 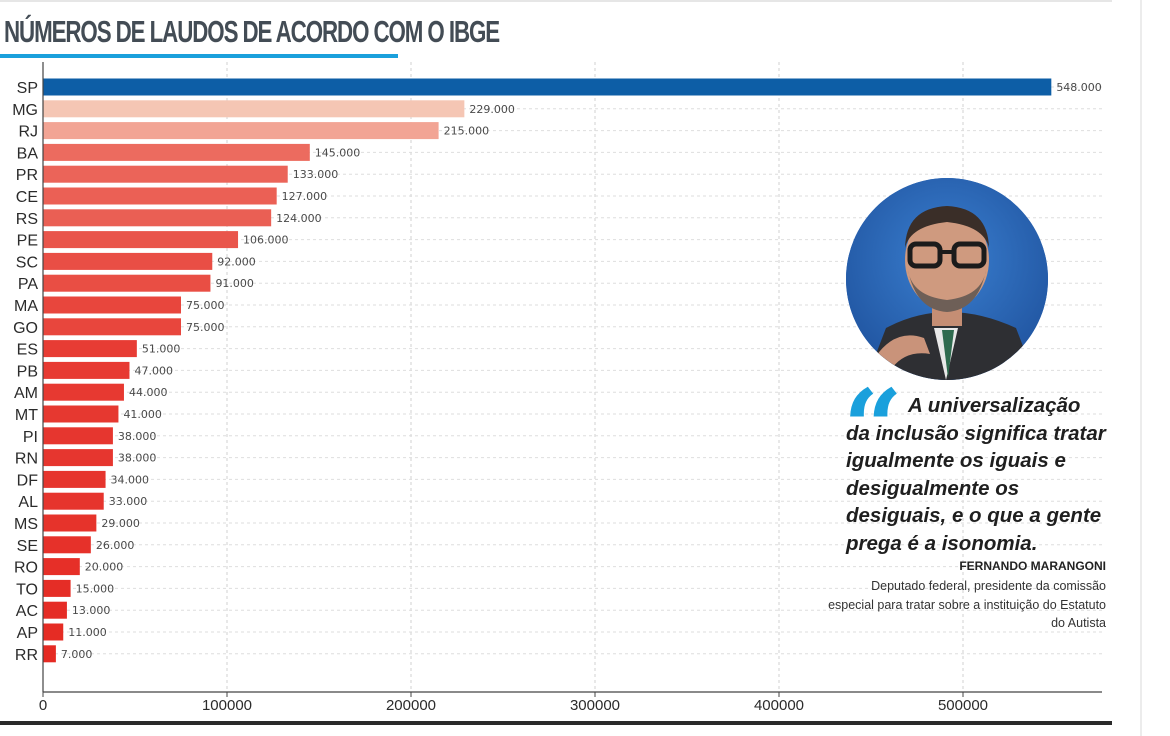 I want to click on value-label: 13.000, so click(x=91, y=610).